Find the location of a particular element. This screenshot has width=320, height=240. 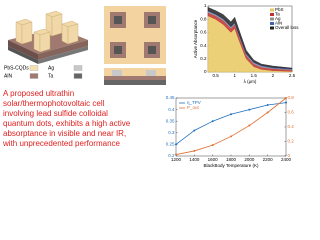

y-tick-label: 0.25 is located at coordinates (170, 144).